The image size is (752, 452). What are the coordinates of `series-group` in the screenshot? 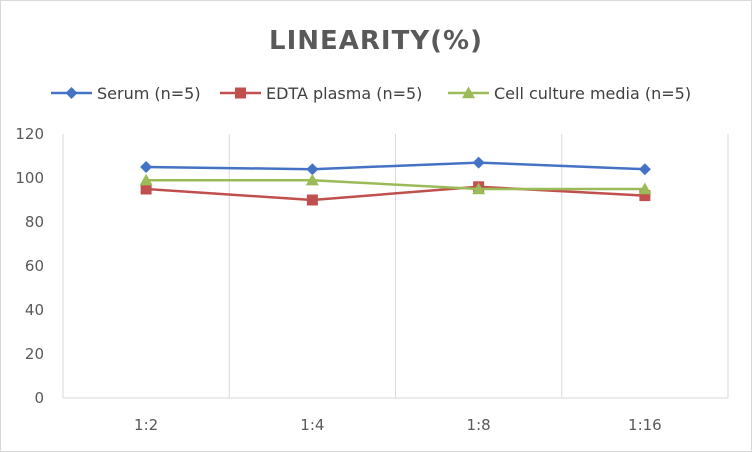 It's located at (395, 181).